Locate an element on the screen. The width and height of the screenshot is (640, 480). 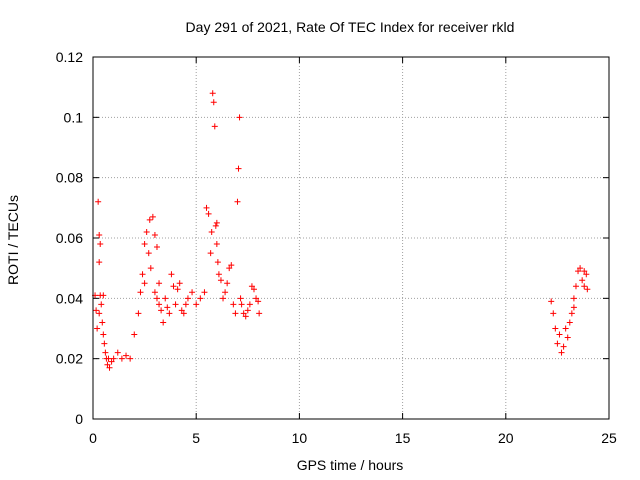
x-tick-label: 20 is located at coordinates (506, 438).